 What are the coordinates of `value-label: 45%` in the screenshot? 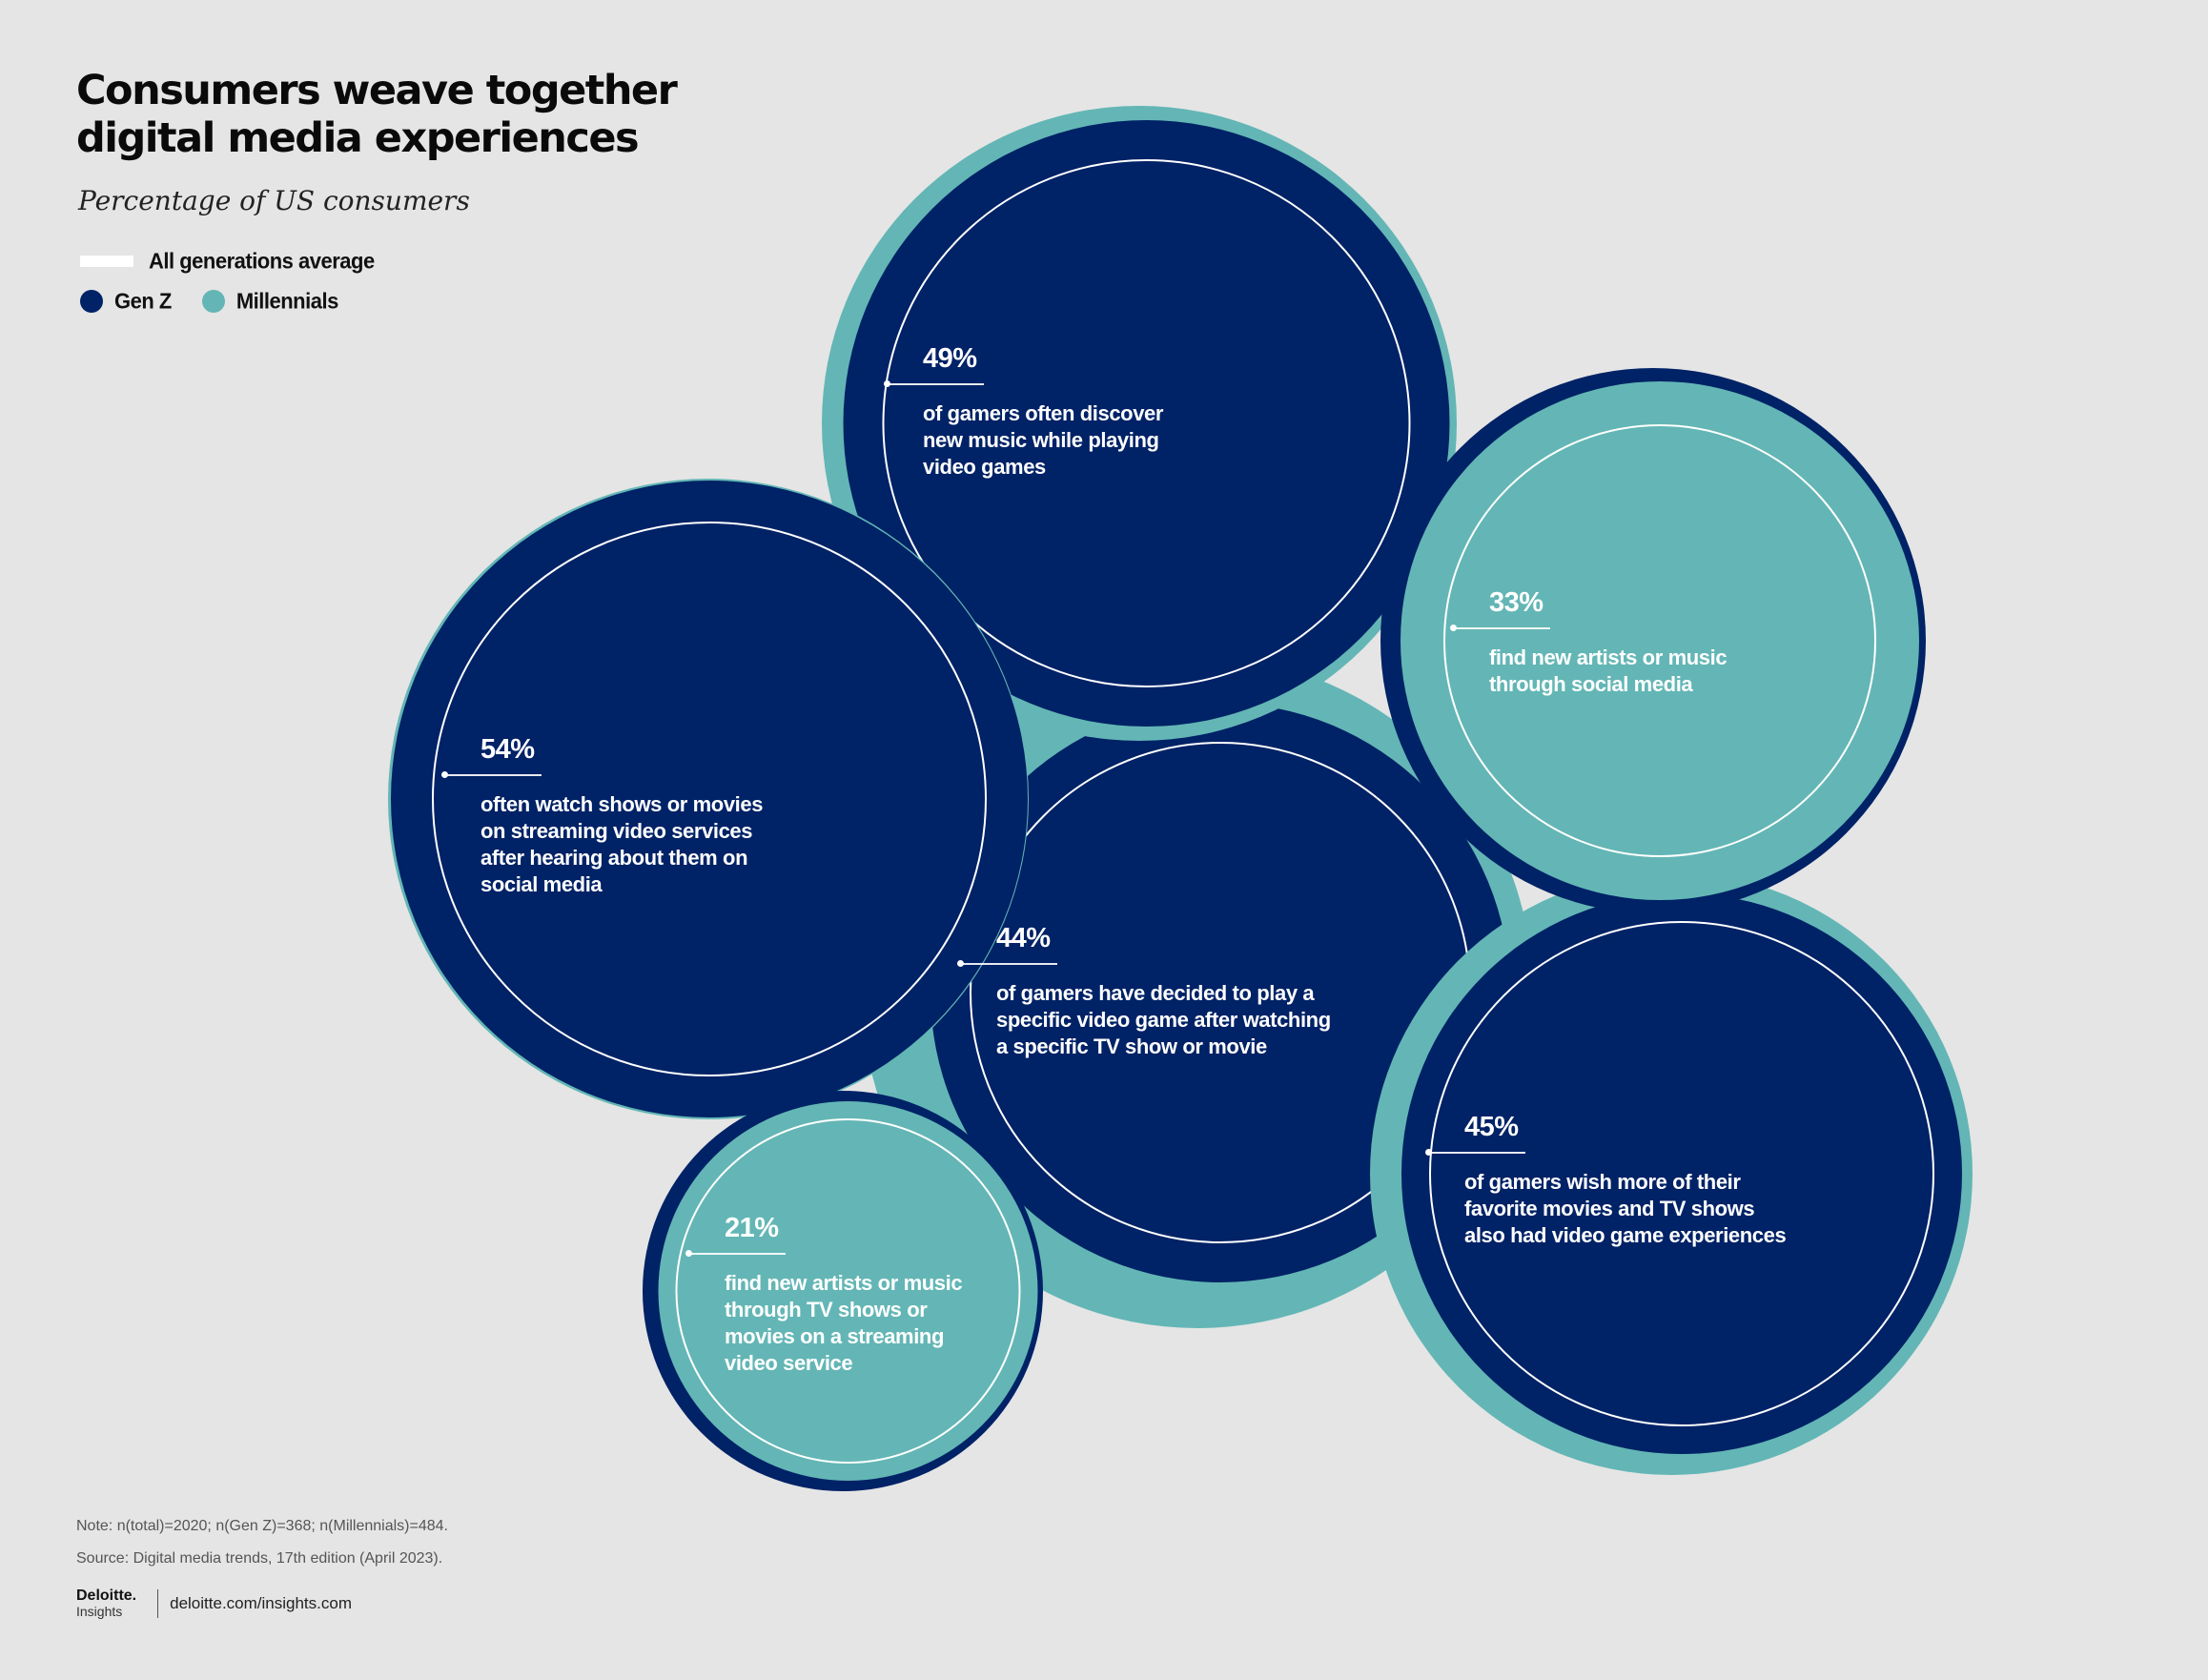 It's located at (1491, 1127).